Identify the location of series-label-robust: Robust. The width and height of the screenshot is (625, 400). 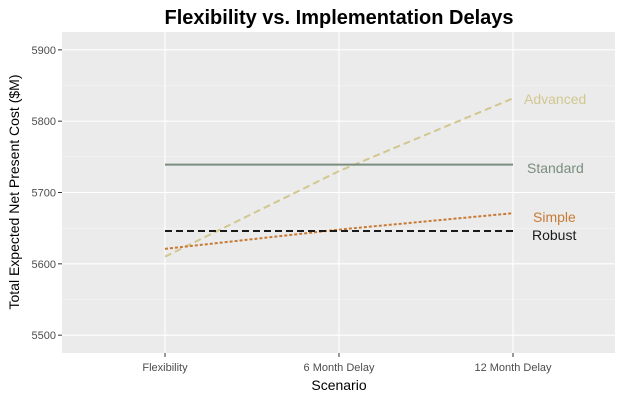
(554, 235).